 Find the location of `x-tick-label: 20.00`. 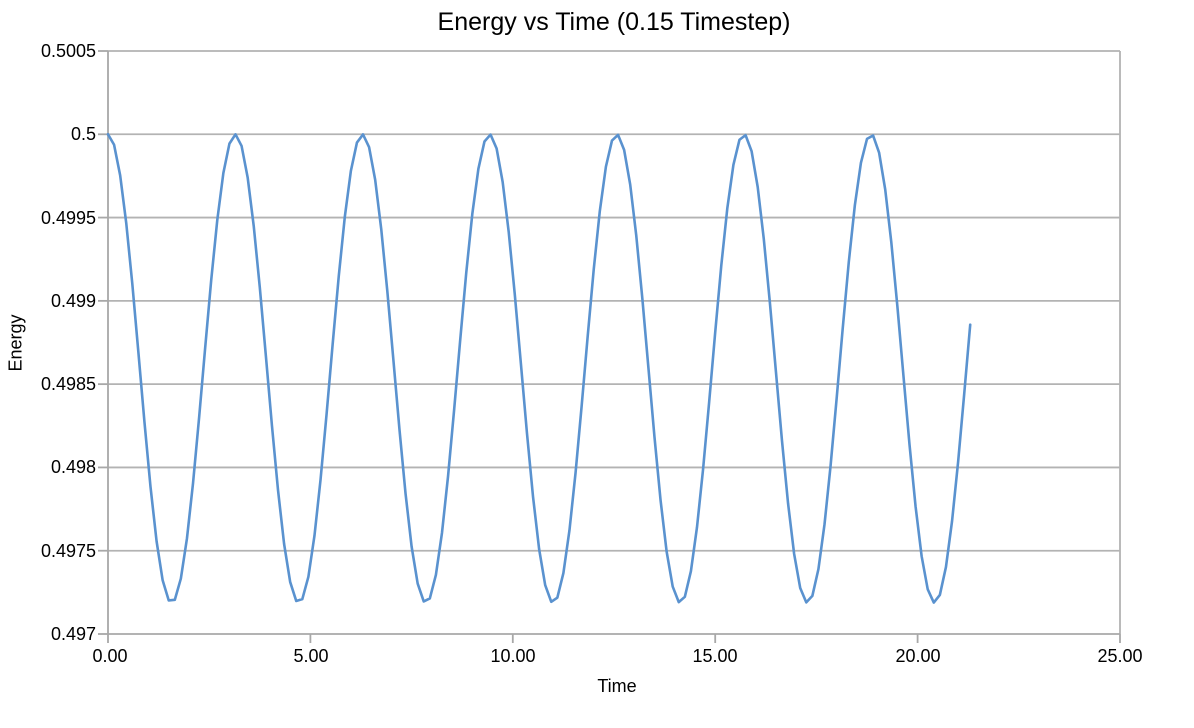

x-tick-label: 20.00 is located at coordinates (918, 656).